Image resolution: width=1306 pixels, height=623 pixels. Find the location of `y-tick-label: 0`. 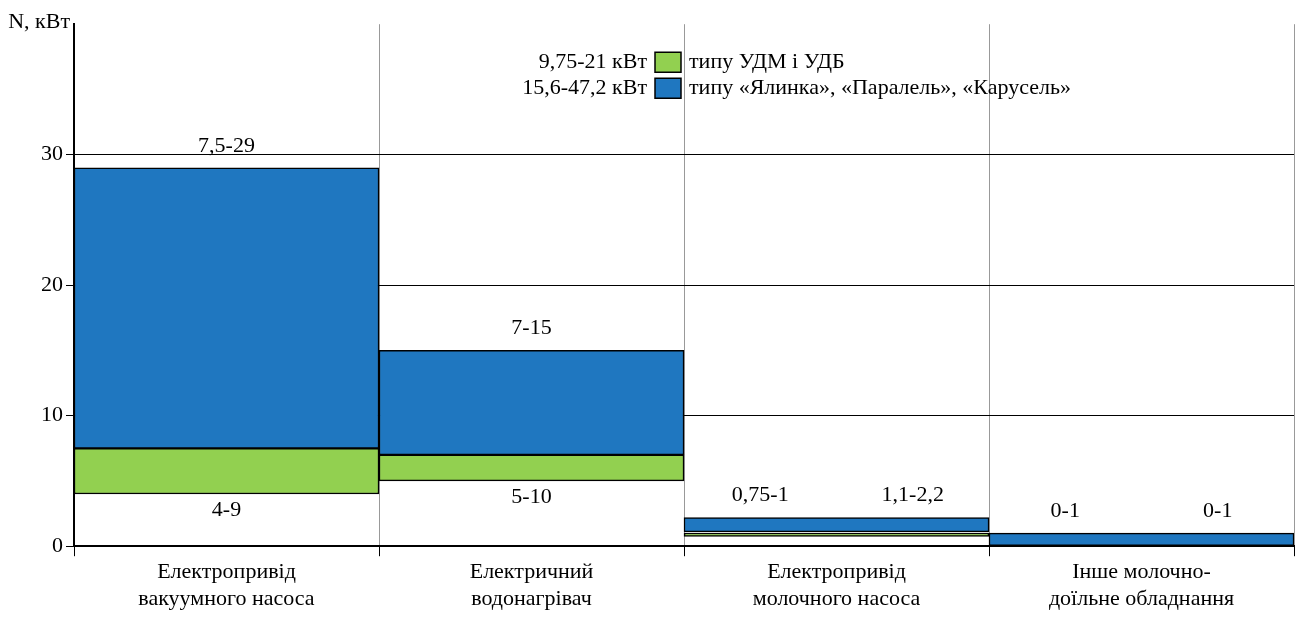

y-tick-label: 0 is located at coordinates (57, 544).